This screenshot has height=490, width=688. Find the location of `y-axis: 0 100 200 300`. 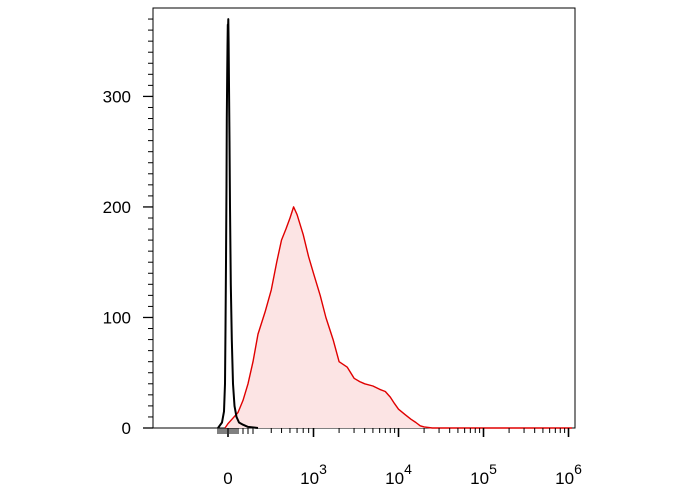

y-axis: 0 100 200 300 is located at coordinates (128, 228).